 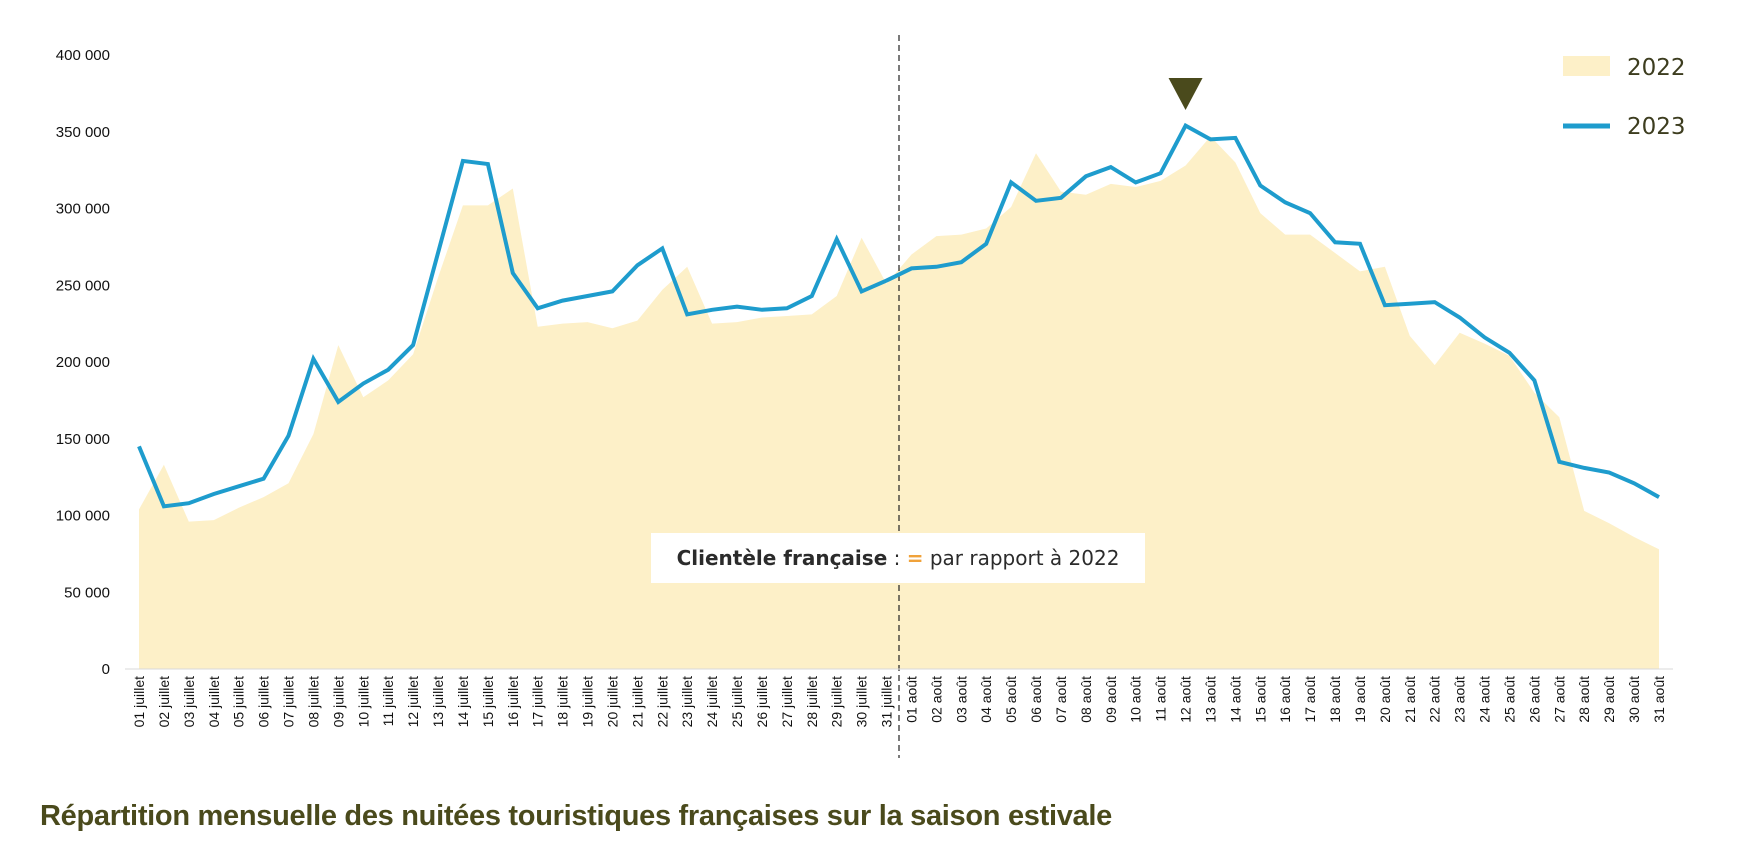 What do you see at coordinates (1285, 699) in the screenshot?
I see `x-tick-label: 16 août` at bounding box center [1285, 699].